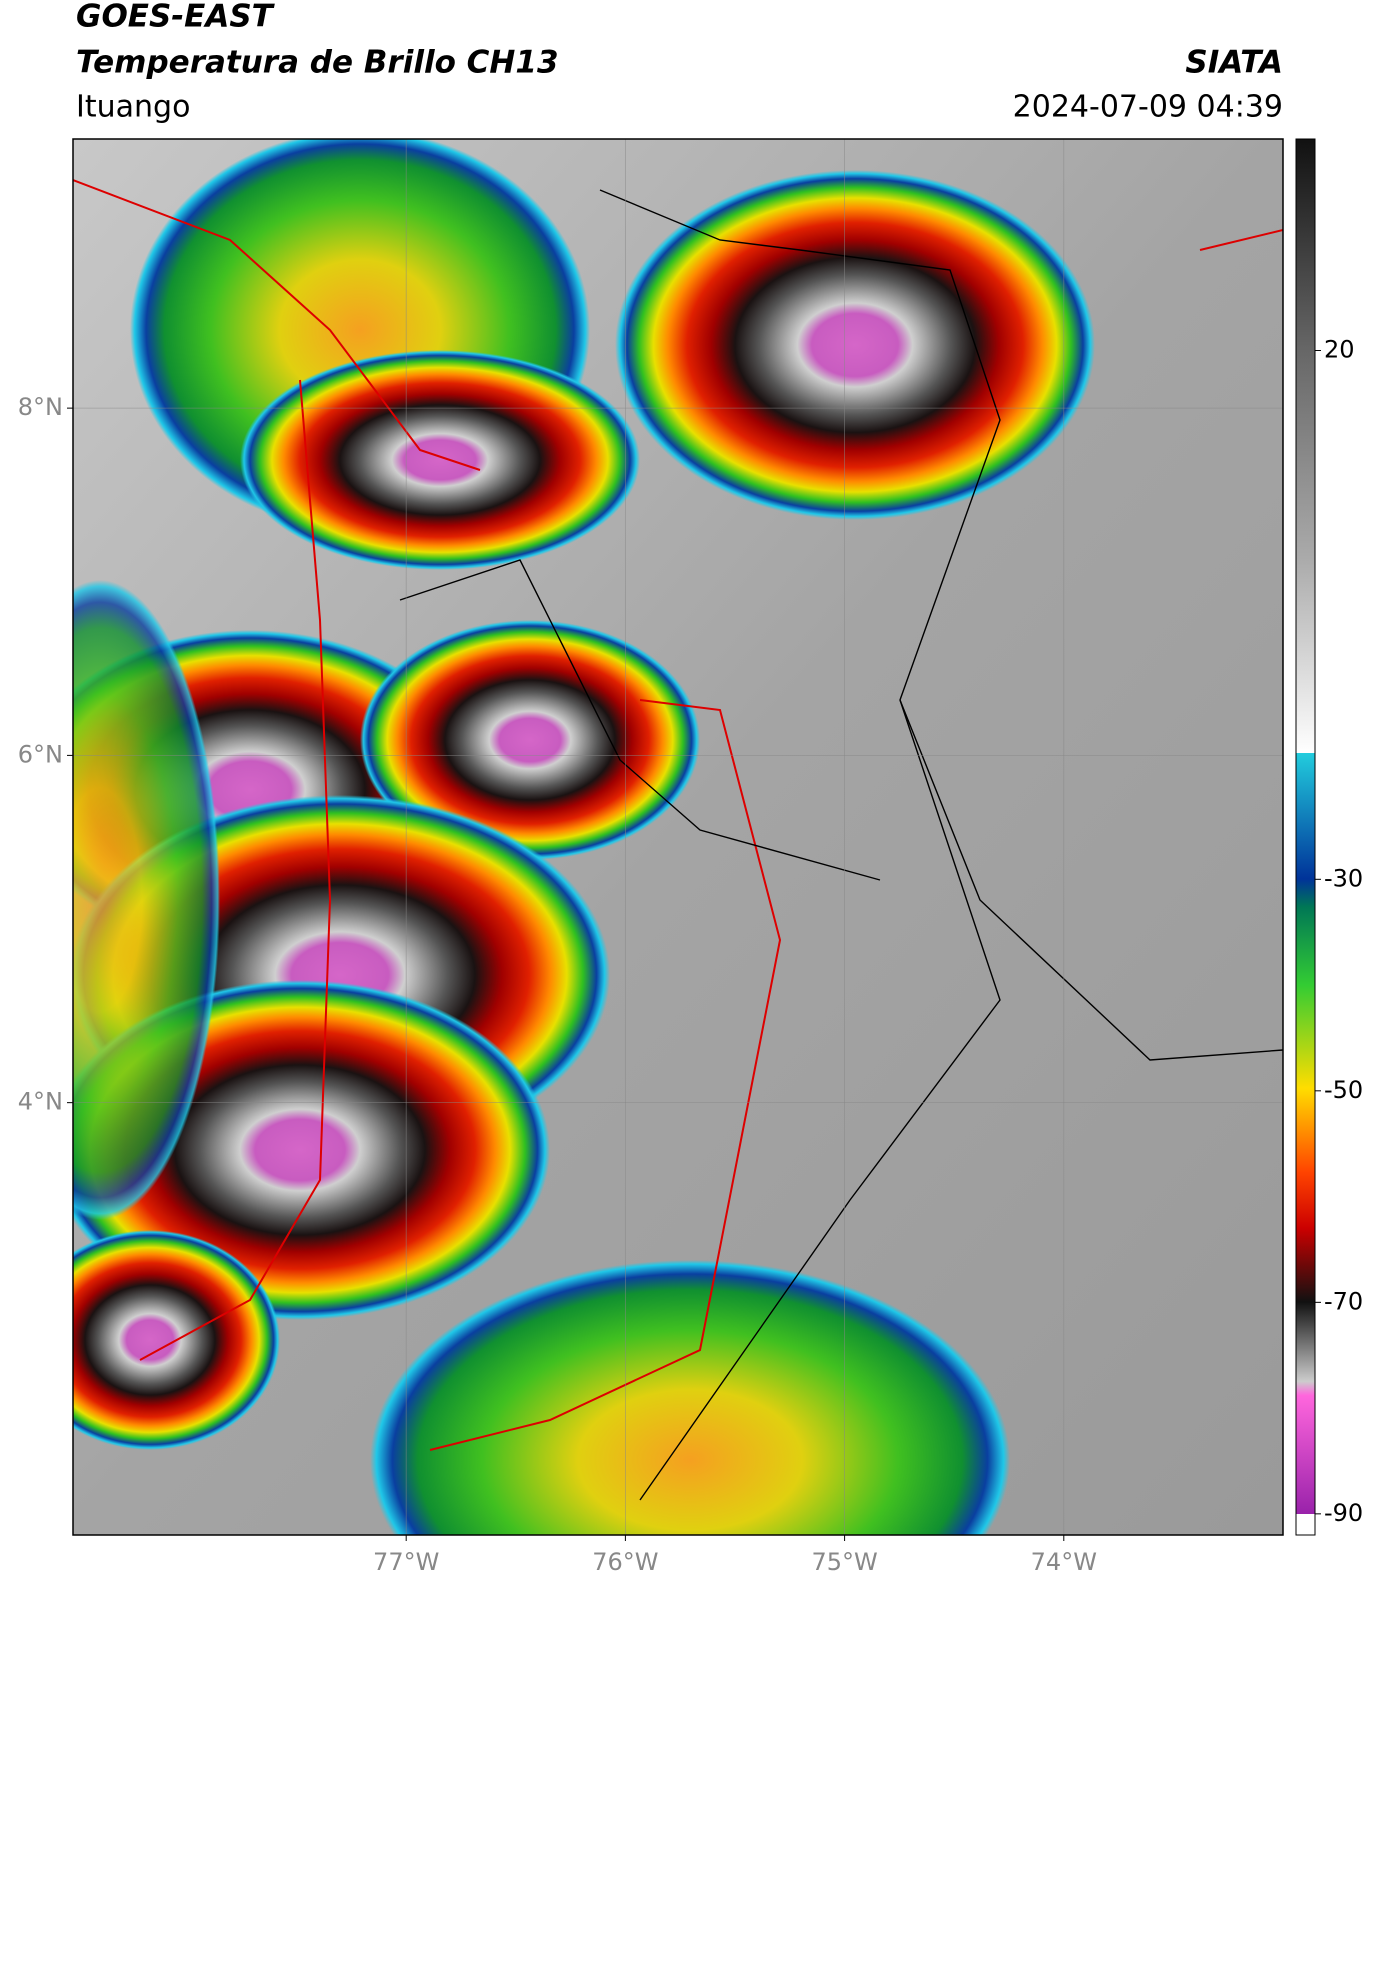 This screenshot has width=1384, height=1981. I want to click on colorbar-tick-label: -90, so click(1343, 1513).